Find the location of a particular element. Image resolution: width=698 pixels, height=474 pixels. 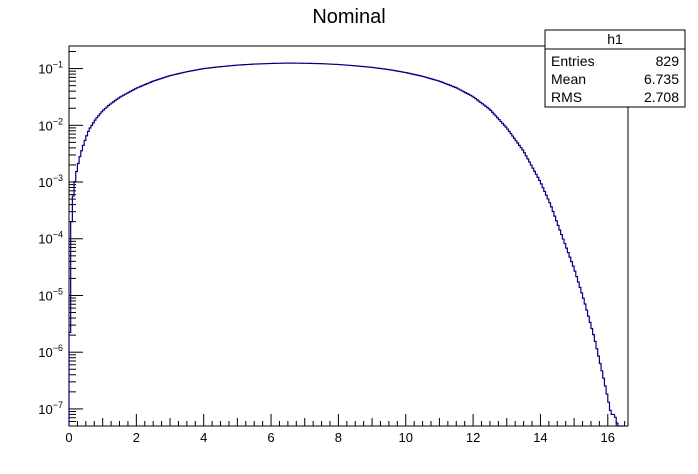

x-tick-label: 2 is located at coordinates (136, 437).